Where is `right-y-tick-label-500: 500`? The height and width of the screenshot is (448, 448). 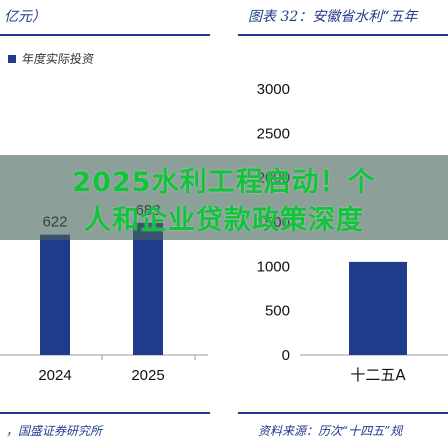 right-y-tick-label-500: 500 is located at coordinates (277, 311).